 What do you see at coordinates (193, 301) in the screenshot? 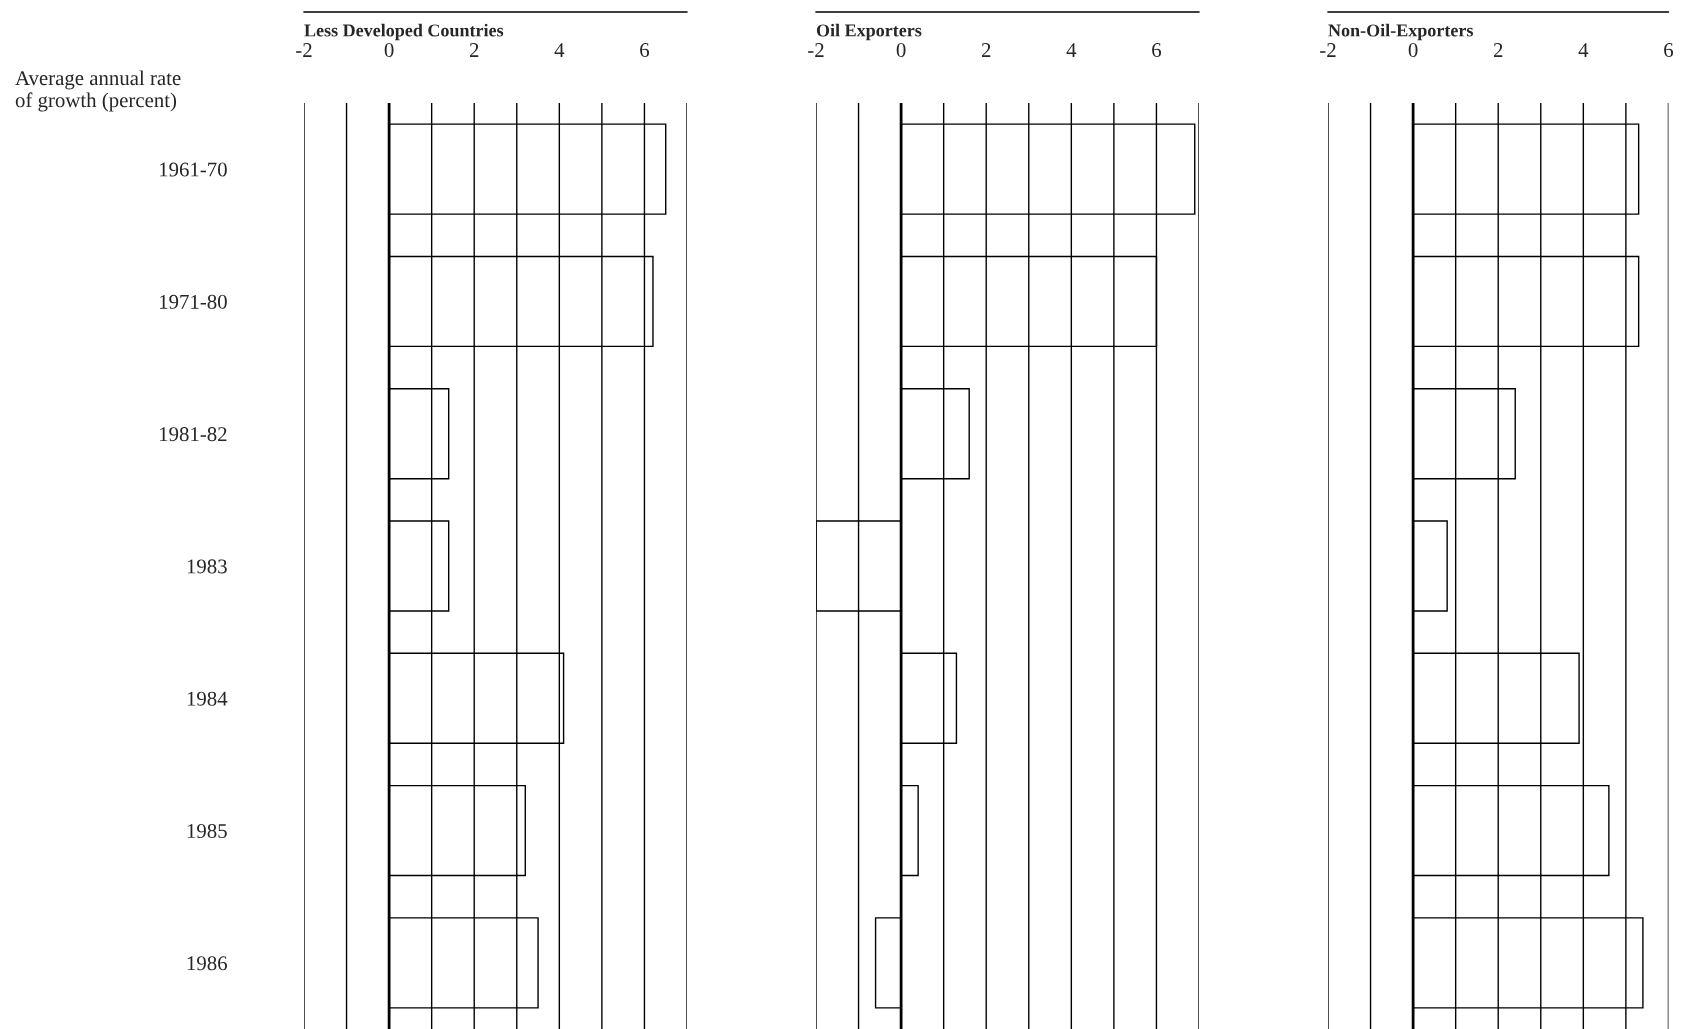
I see `y-tick-label: 1971-80` at bounding box center [193, 301].